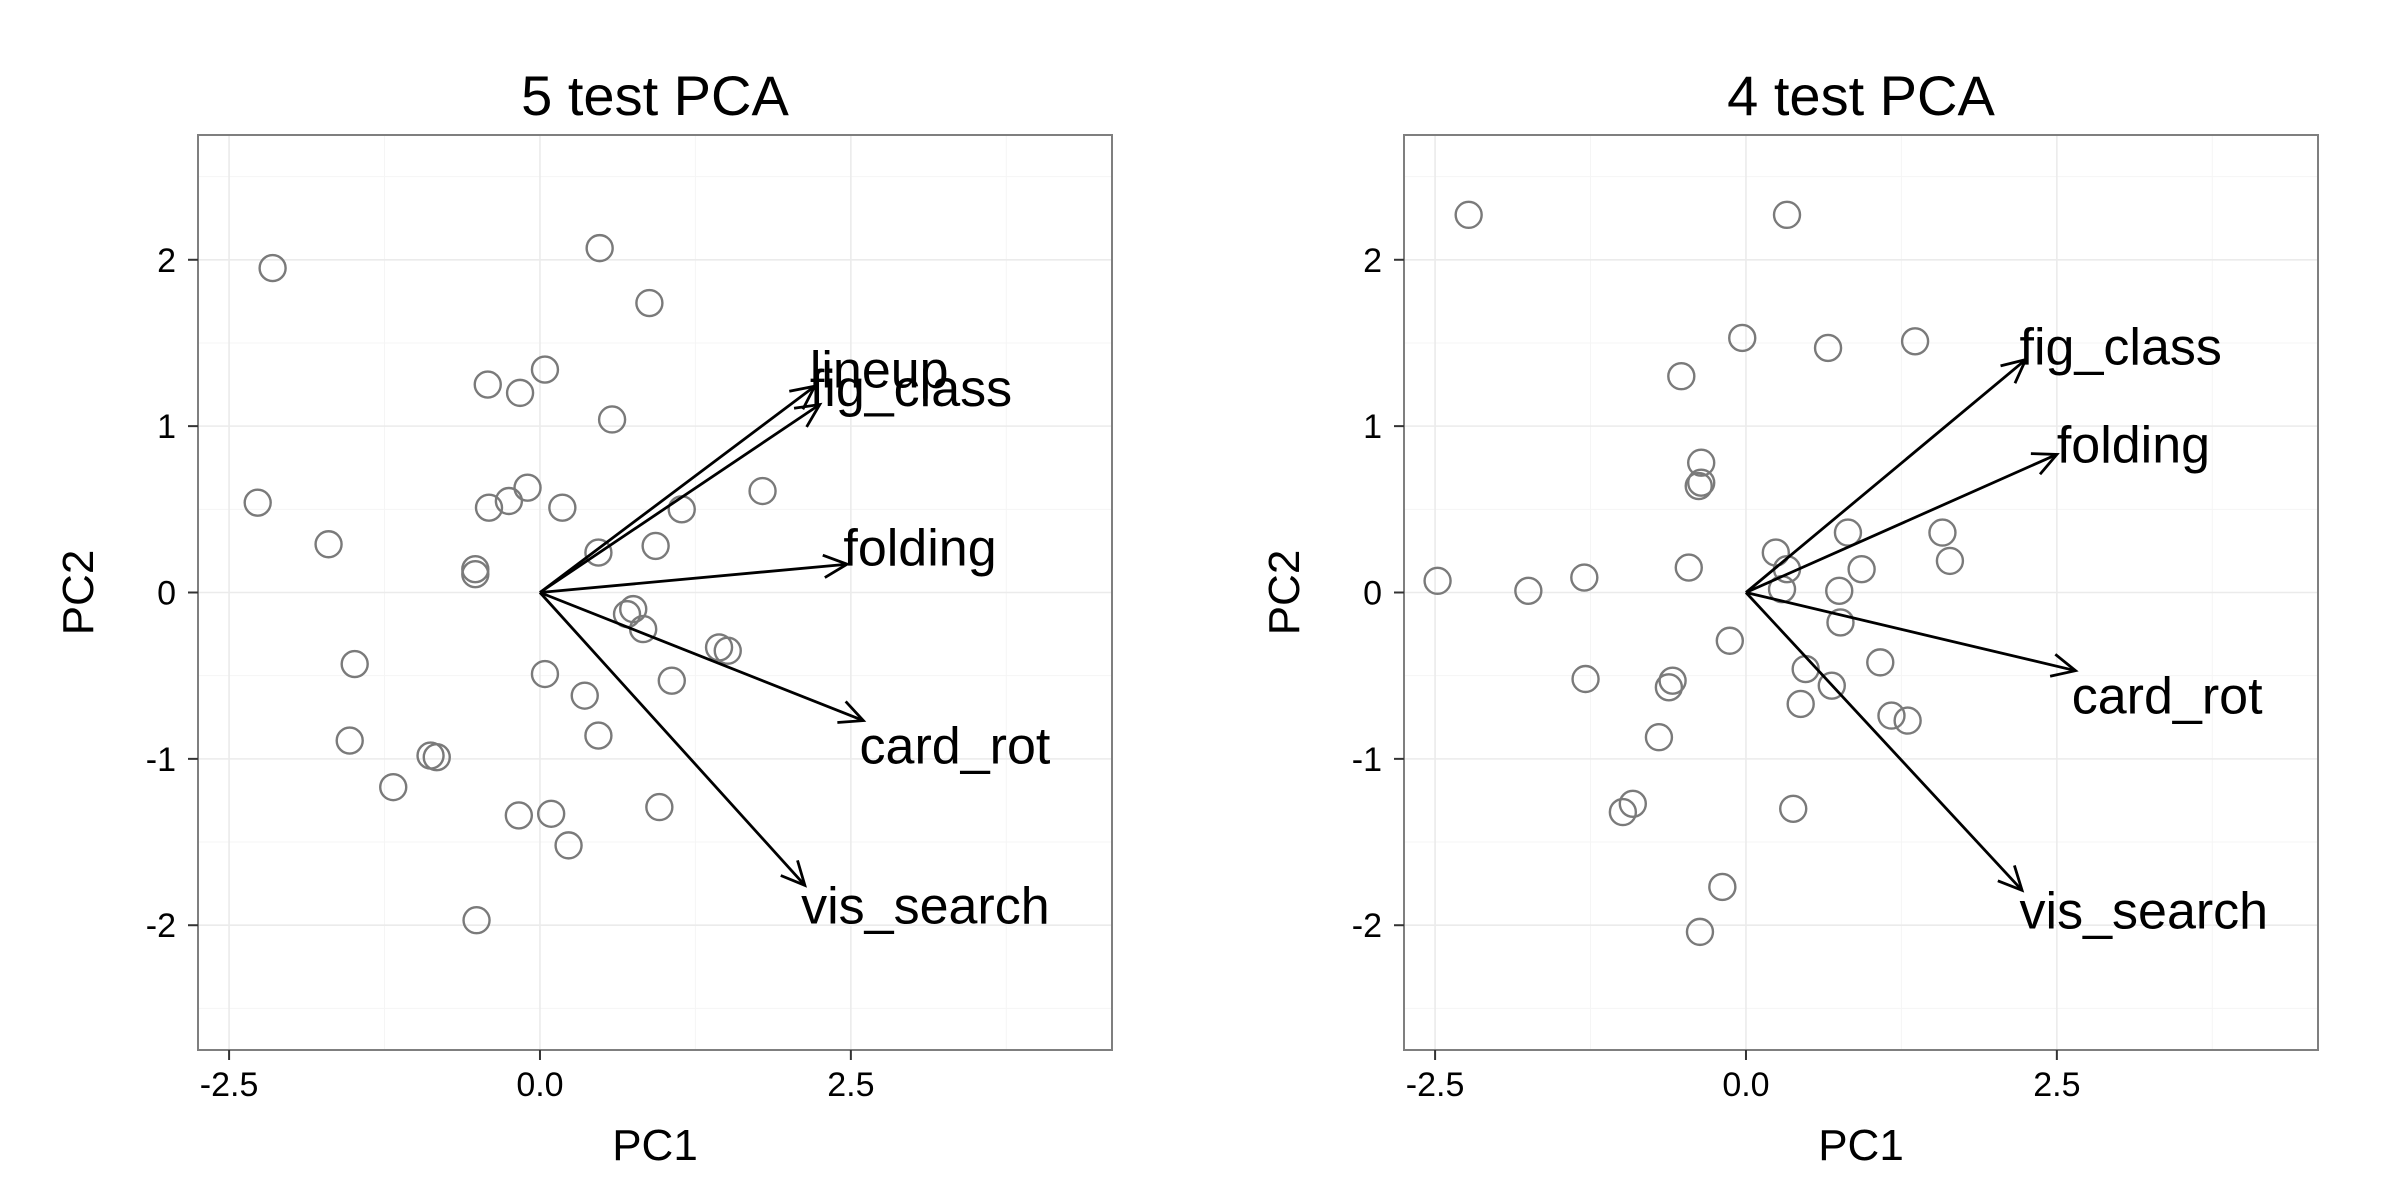 This screenshot has width=2400, height=1200. I want to click on arrow-label: lineup, so click(879, 371).